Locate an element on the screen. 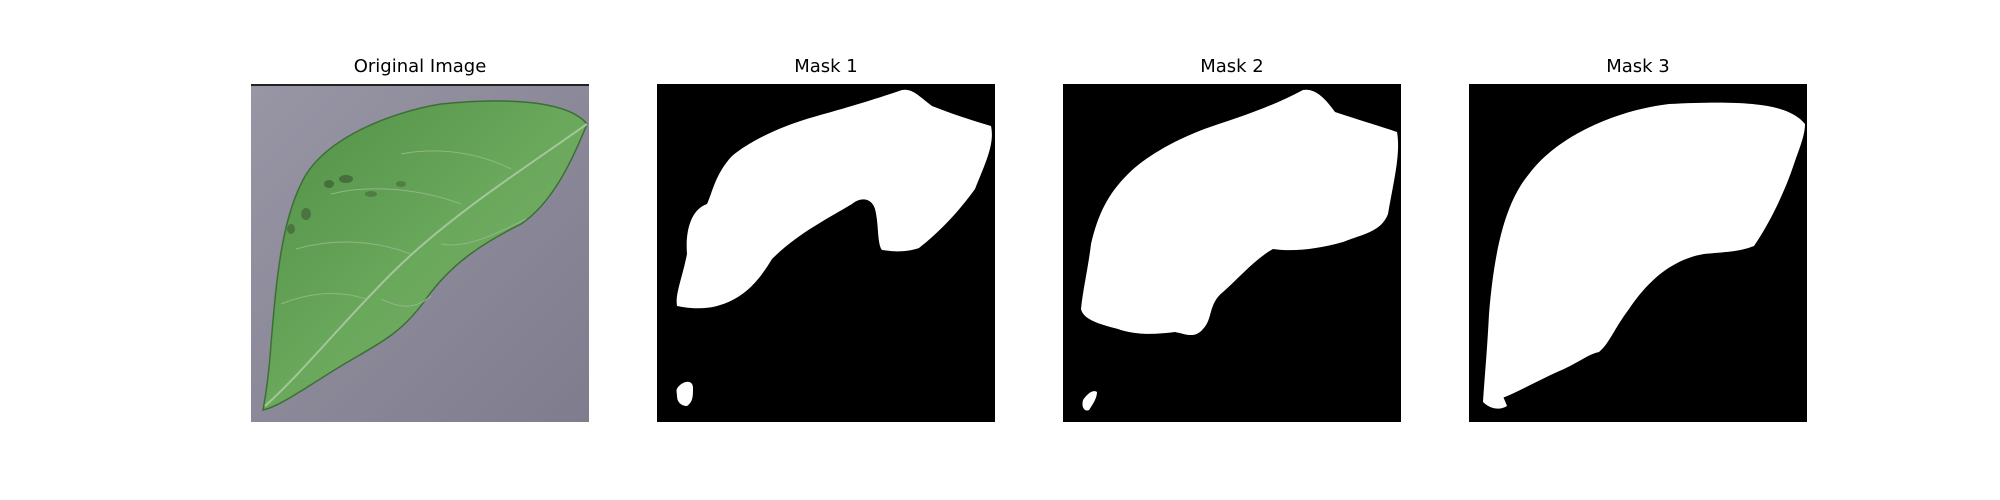  mask-2-speck is located at coordinates (1089, 401).